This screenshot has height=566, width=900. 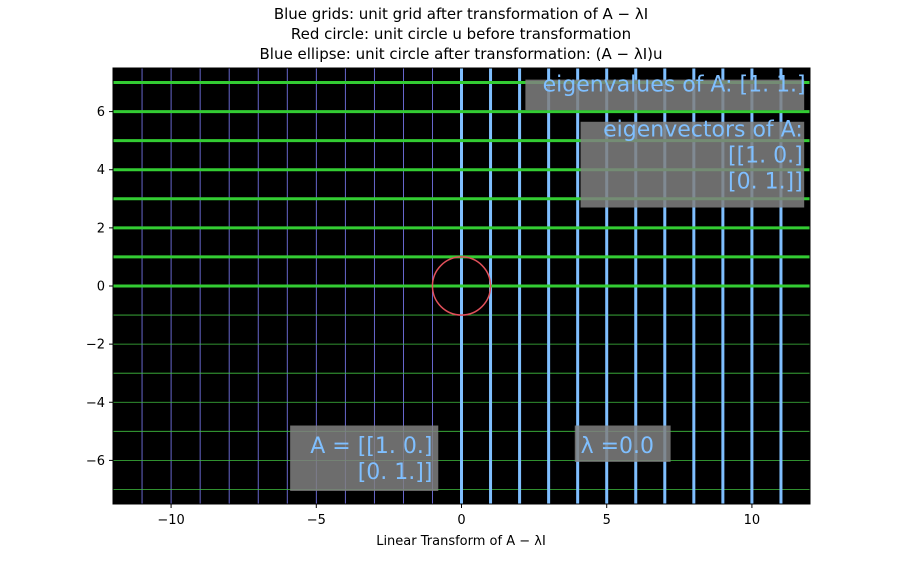 I want to click on x-axis: −10 −5 0 5 10, so click(x=458, y=516).